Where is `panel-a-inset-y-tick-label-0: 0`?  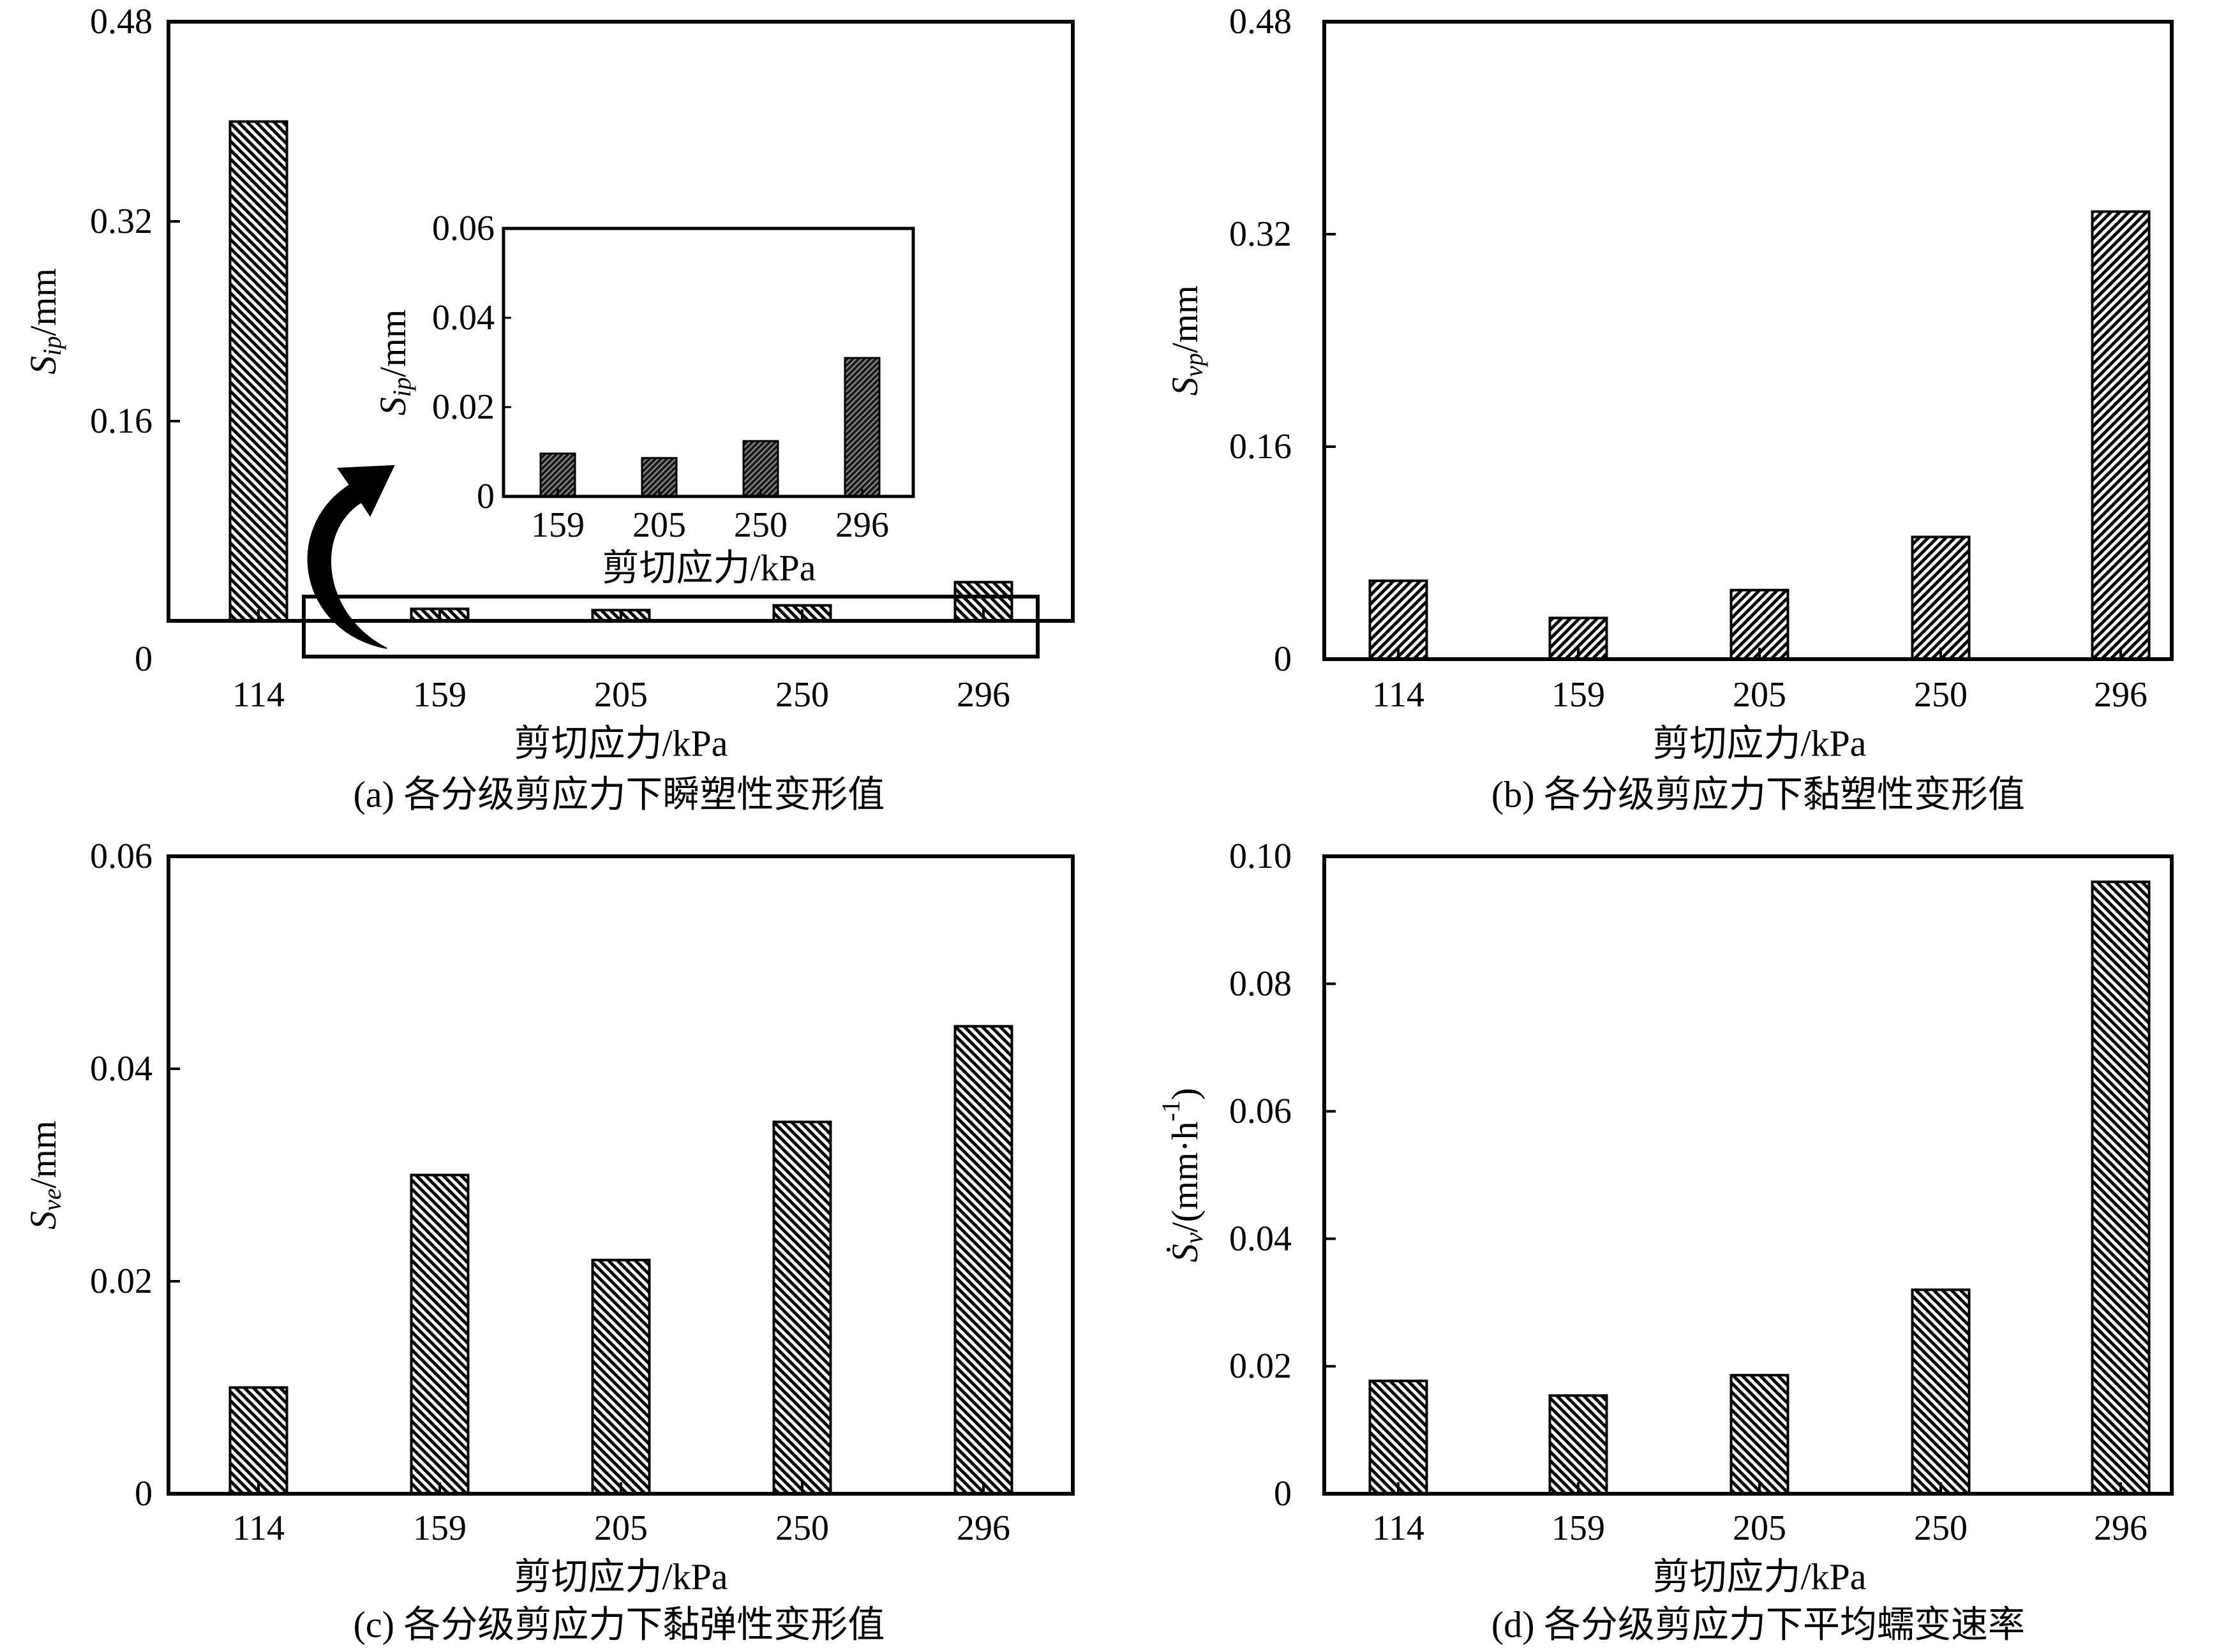 panel-a-inset-y-tick-label-0: 0 is located at coordinates (486, 496).